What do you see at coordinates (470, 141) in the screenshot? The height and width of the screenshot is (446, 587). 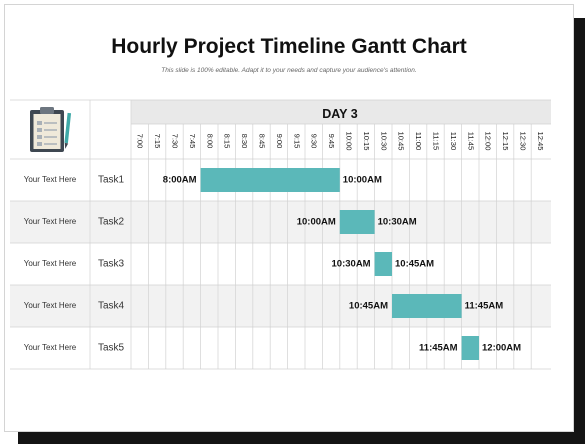 I see `time-tick-label: 11:45` at bounding box center [470, 141].